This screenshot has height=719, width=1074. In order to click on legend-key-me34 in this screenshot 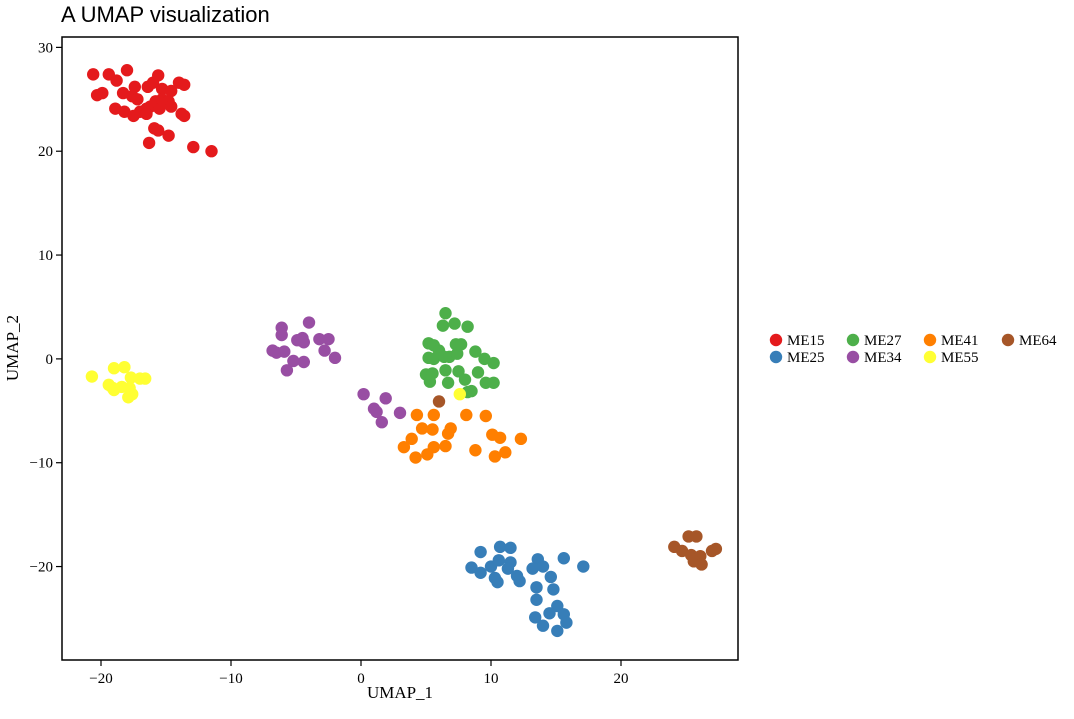, I will do `click(853, 357)`.